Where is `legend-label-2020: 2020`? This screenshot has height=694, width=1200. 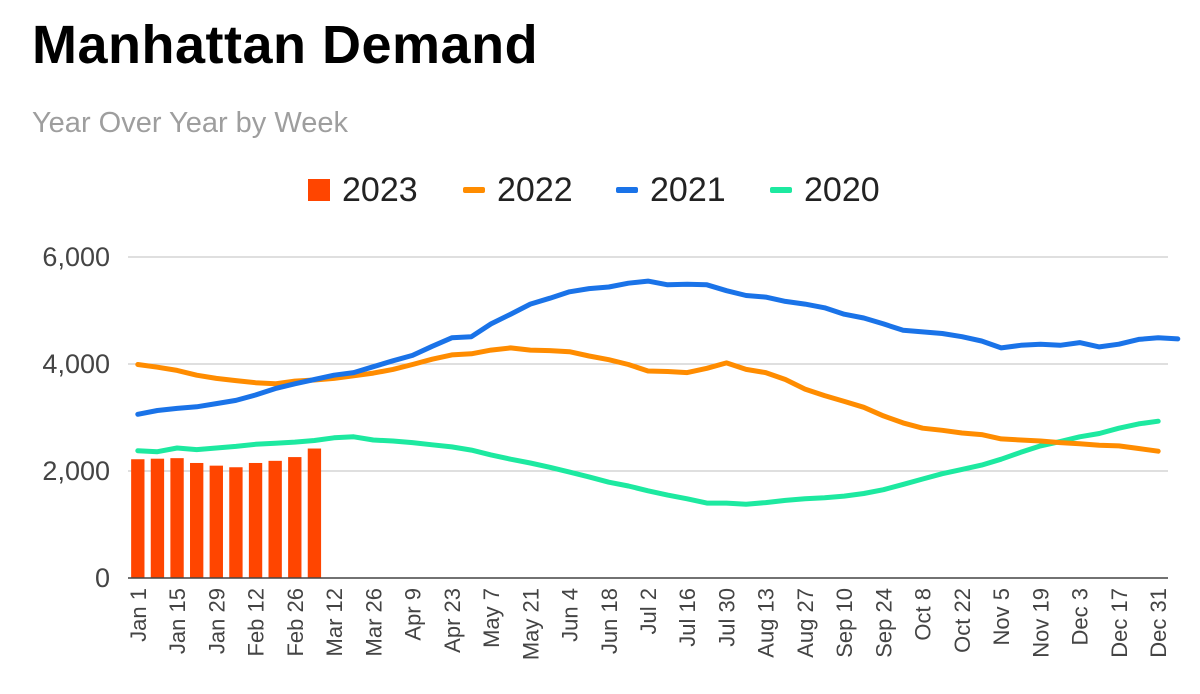
legend-label-2020: 2020 is located at coordinates (842, 189).